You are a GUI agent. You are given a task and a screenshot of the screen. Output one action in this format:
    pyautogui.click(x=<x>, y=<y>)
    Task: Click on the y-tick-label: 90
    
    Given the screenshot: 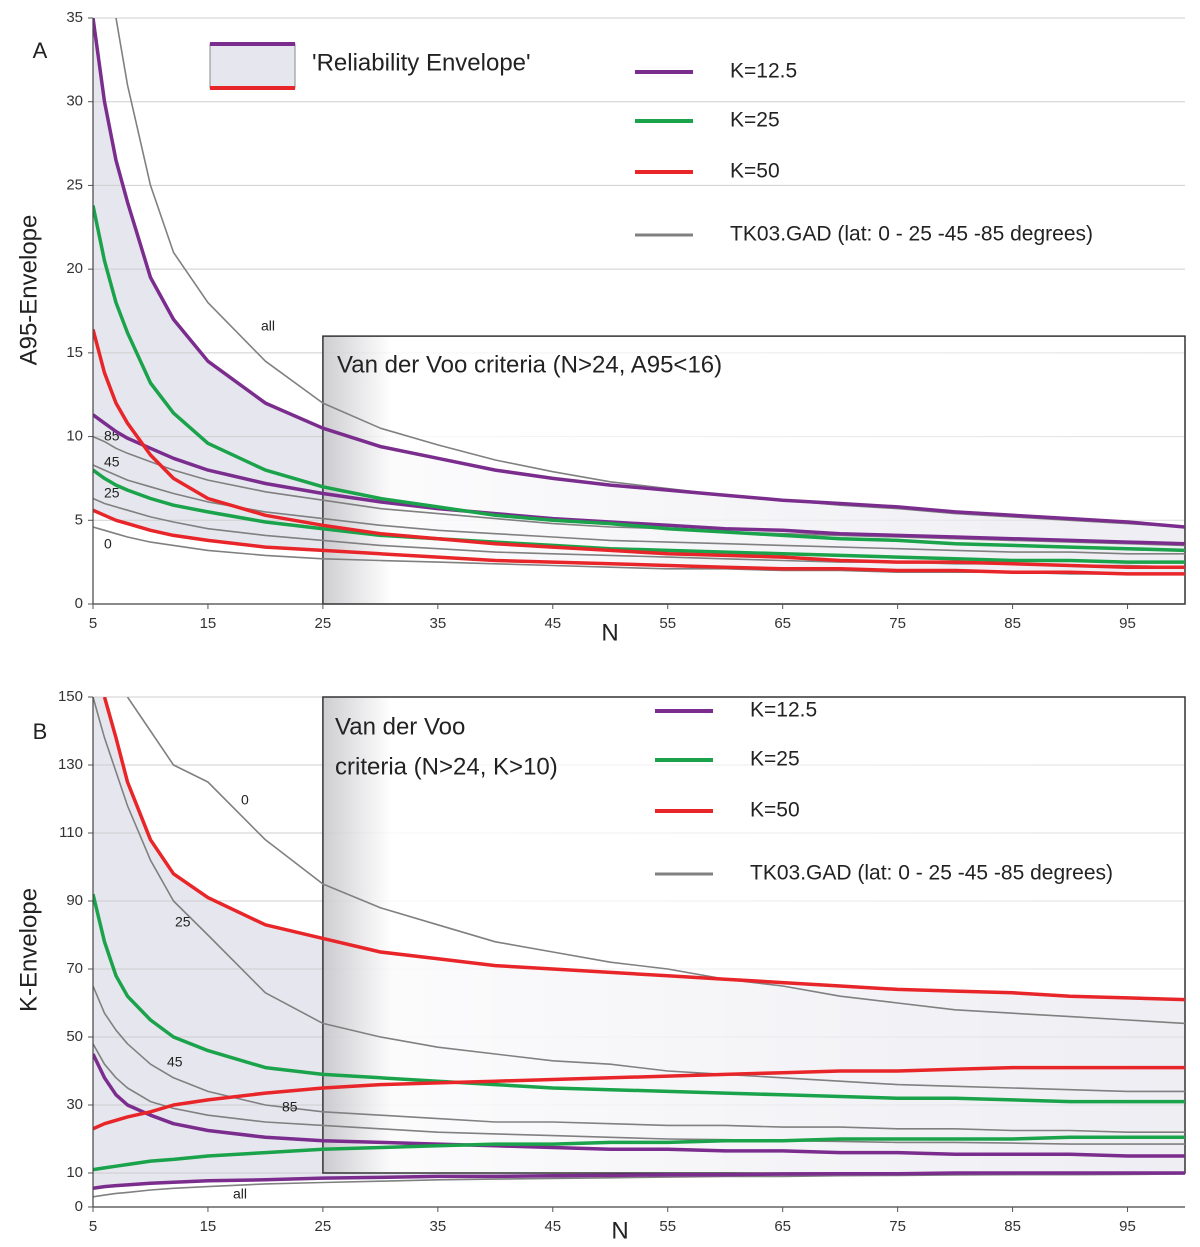 What is the action you would take?
    pyautogui.click(x=74, y=900)
    